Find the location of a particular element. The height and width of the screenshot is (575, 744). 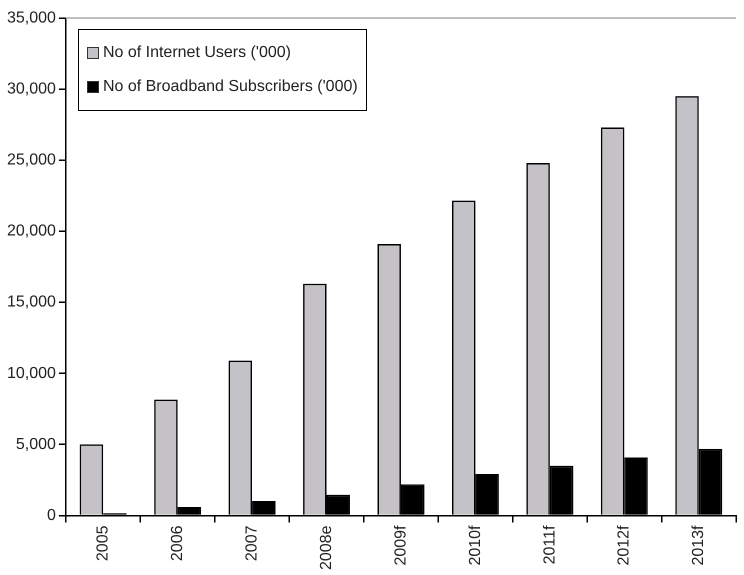

x-tick-label: 2006 is located at coordinates (177, 543).